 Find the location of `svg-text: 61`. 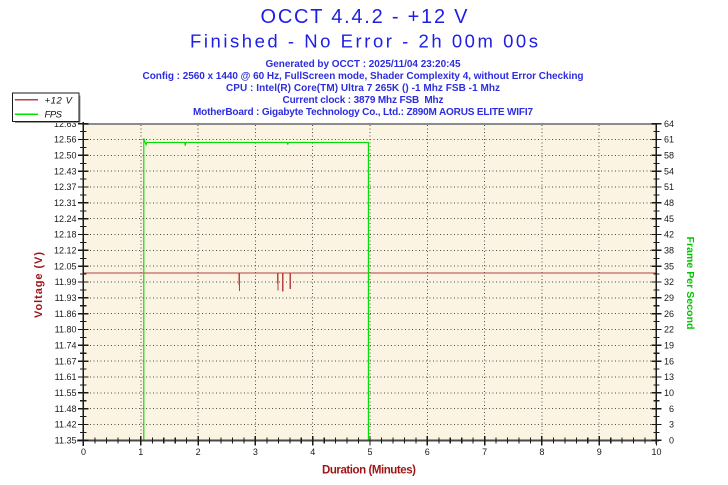

svg-text: 61 is located at coordinates (669, 140).